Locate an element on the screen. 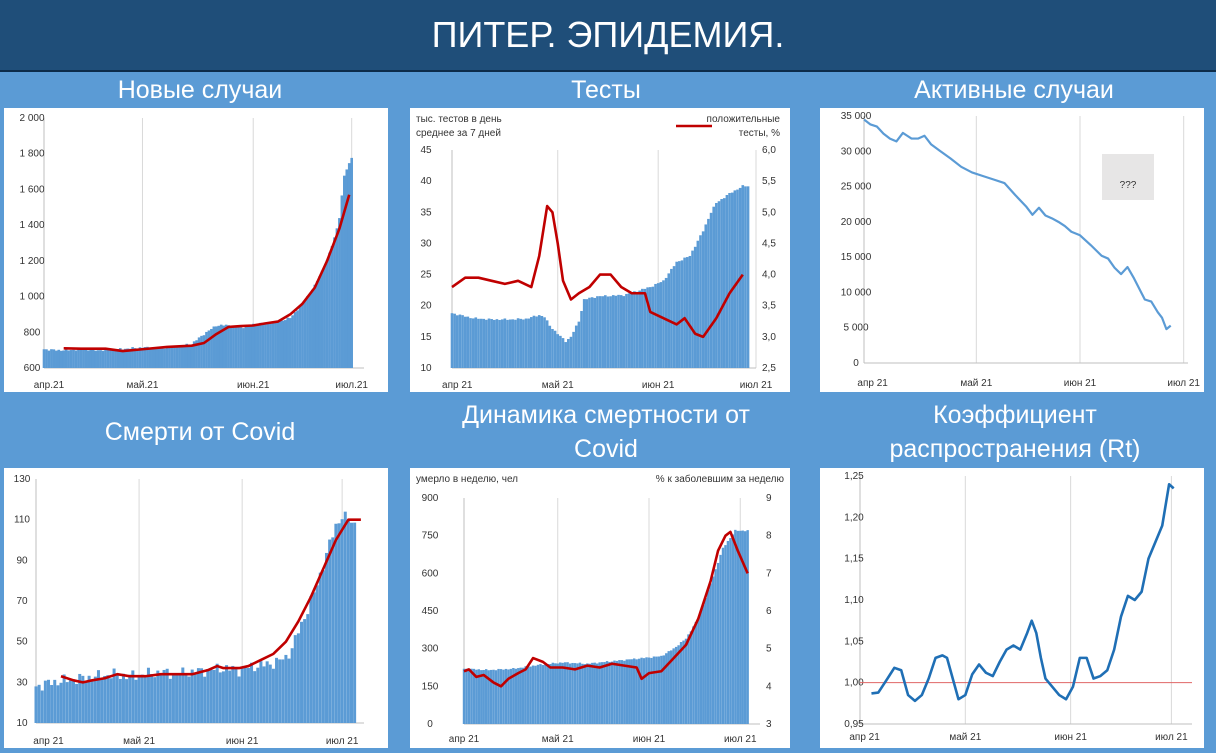 The width and height of the screenshot is (1216, 753). x-tick-label: июл 21 is located at coordinates (756, 385).